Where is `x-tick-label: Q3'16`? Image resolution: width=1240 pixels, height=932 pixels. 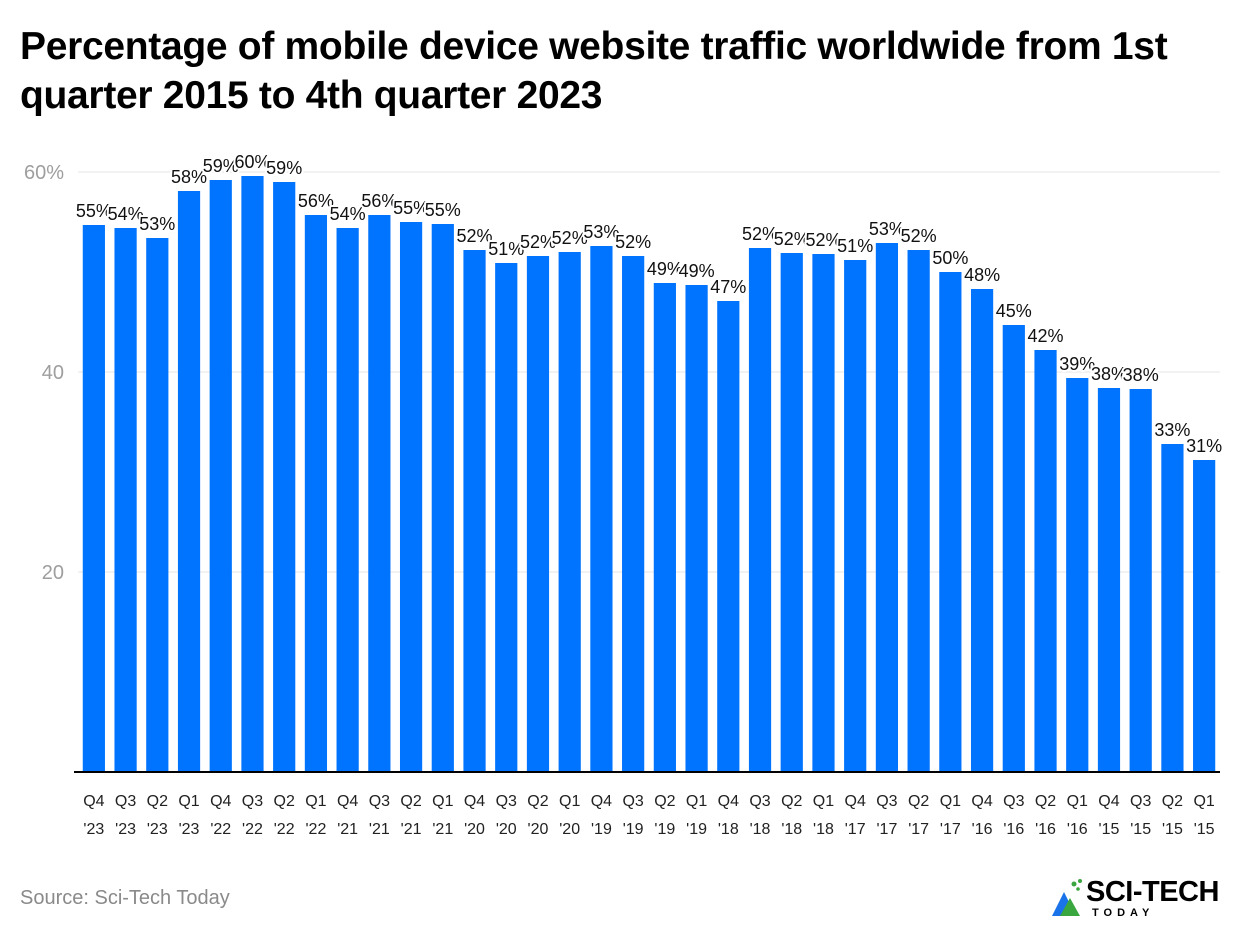 x-tick-label: Q3'16 is located at coordinates (1013, 815).